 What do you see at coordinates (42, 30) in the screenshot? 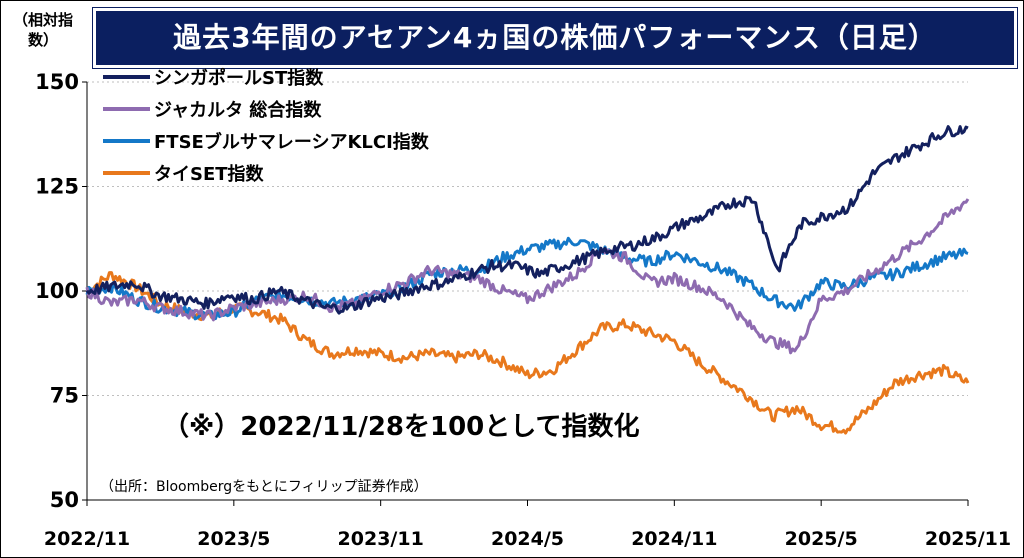
I see `y-axis-unit-label: （相対指数）` at bounding box center [42, 30].